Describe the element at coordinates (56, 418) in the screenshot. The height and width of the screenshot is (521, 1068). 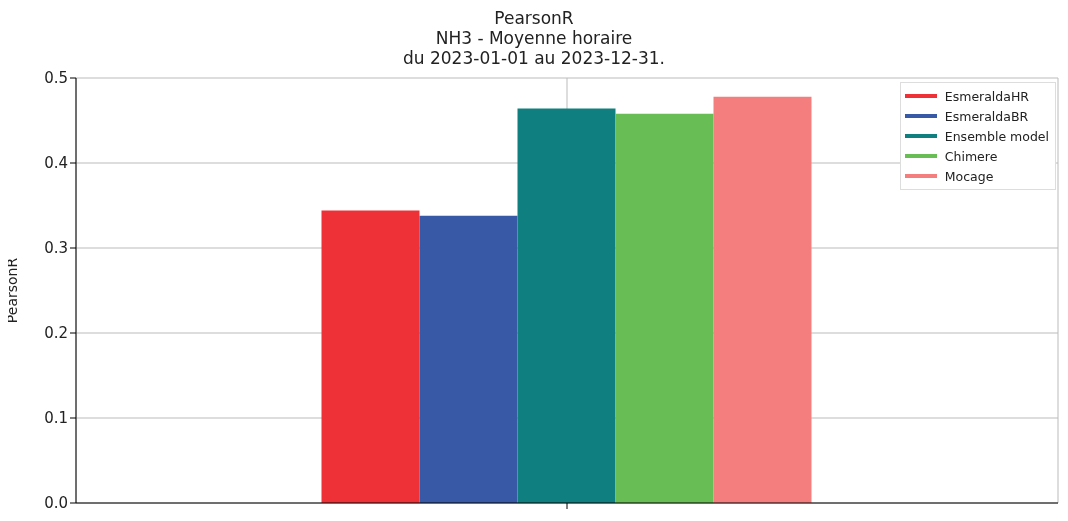
I see `y-tick-label: 0.1` at that location.